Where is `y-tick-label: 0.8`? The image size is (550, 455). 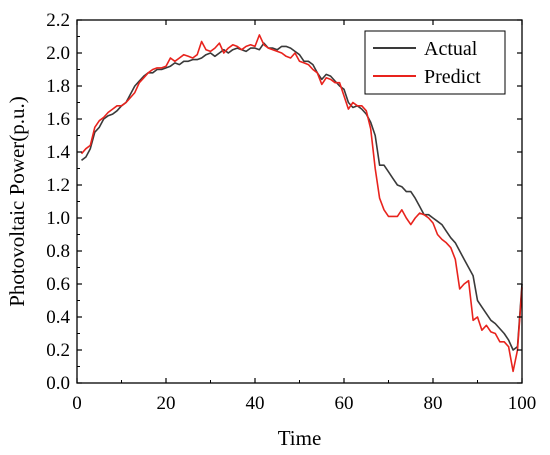 y-tick-label: 0.8 is located at coordinates (58, 251).